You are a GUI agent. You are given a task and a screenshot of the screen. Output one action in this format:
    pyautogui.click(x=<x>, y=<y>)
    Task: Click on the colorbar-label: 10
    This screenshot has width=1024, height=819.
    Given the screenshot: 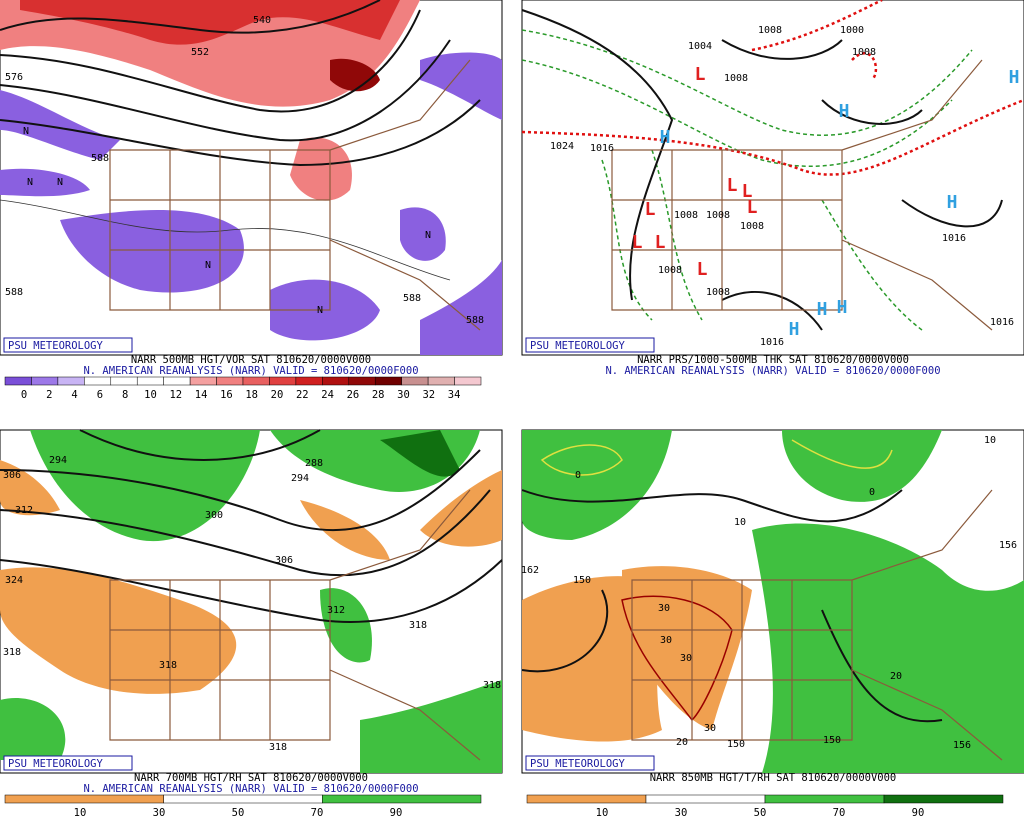 What is the action you would take?
    pyautogui.click(x=602, y=813)
    